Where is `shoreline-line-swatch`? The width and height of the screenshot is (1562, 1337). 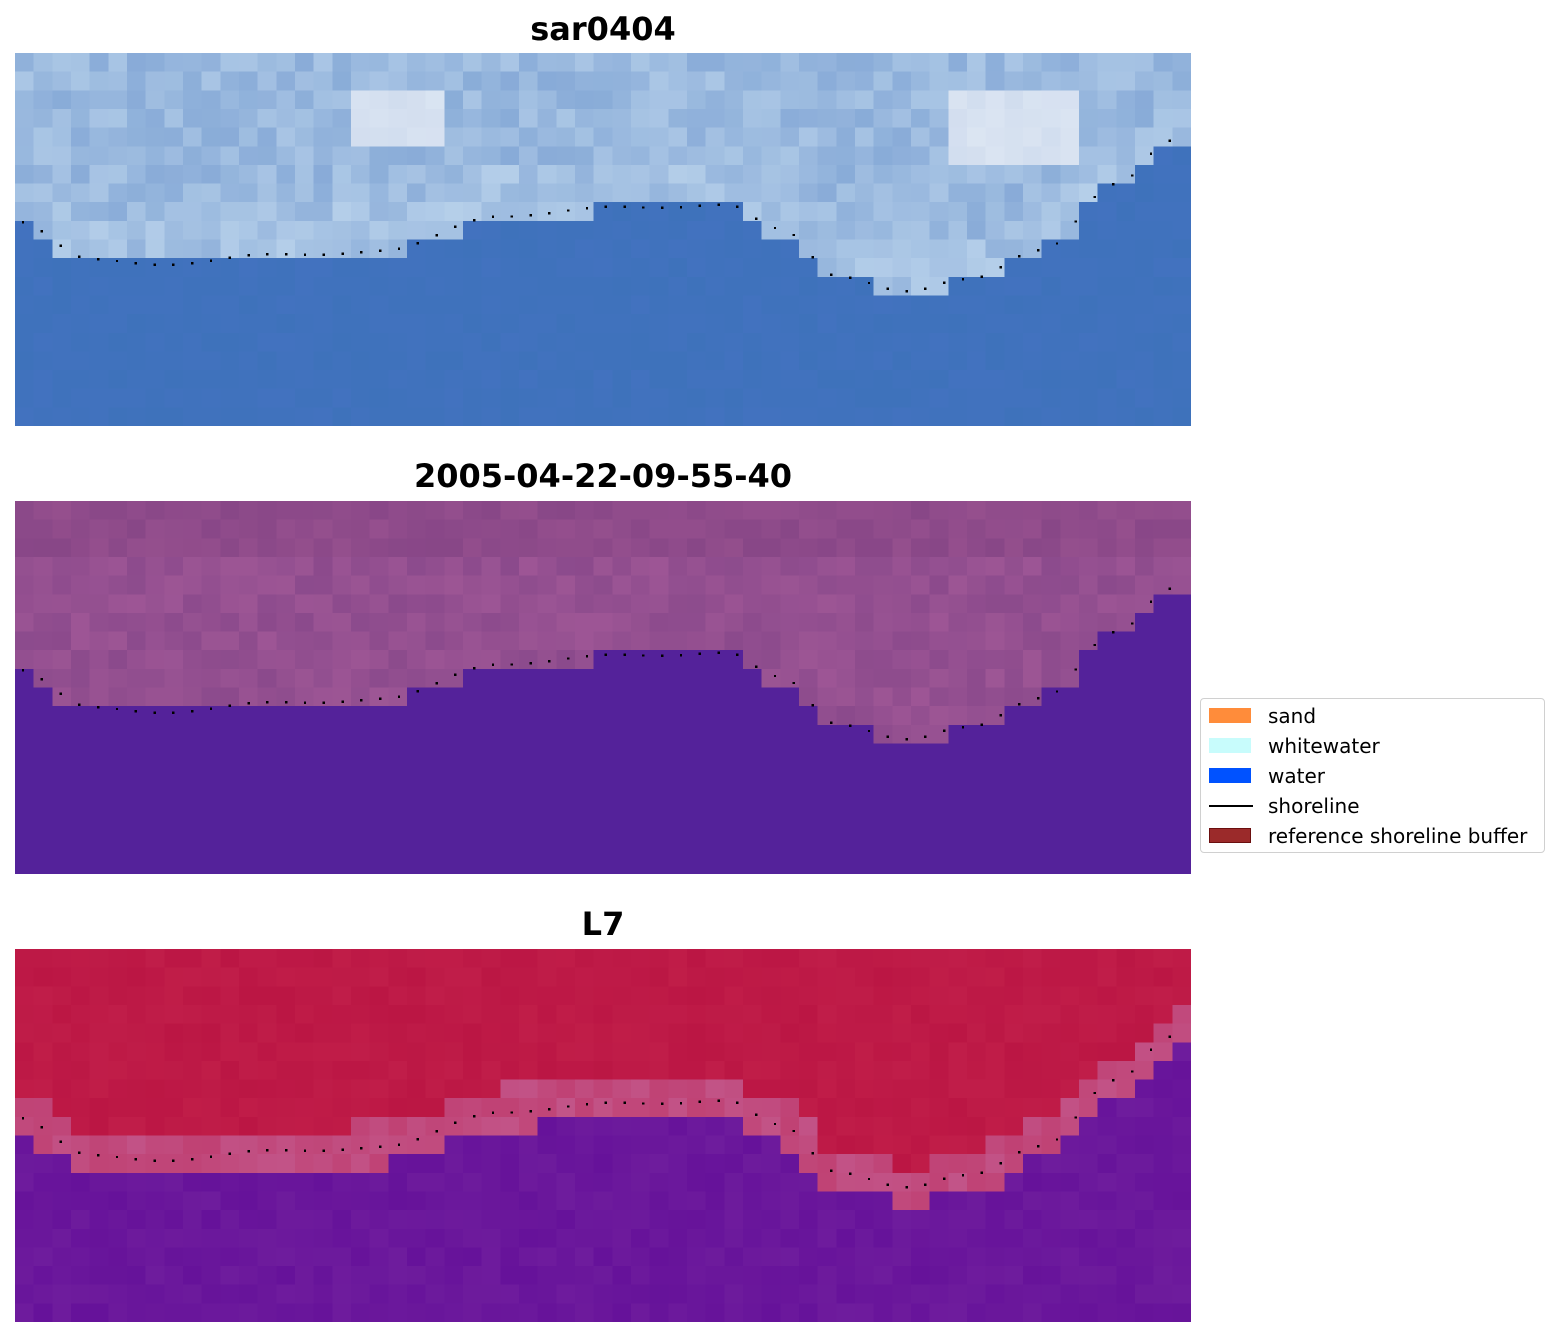 shoreline-line-swatch is located at coordinates (1231, 806).